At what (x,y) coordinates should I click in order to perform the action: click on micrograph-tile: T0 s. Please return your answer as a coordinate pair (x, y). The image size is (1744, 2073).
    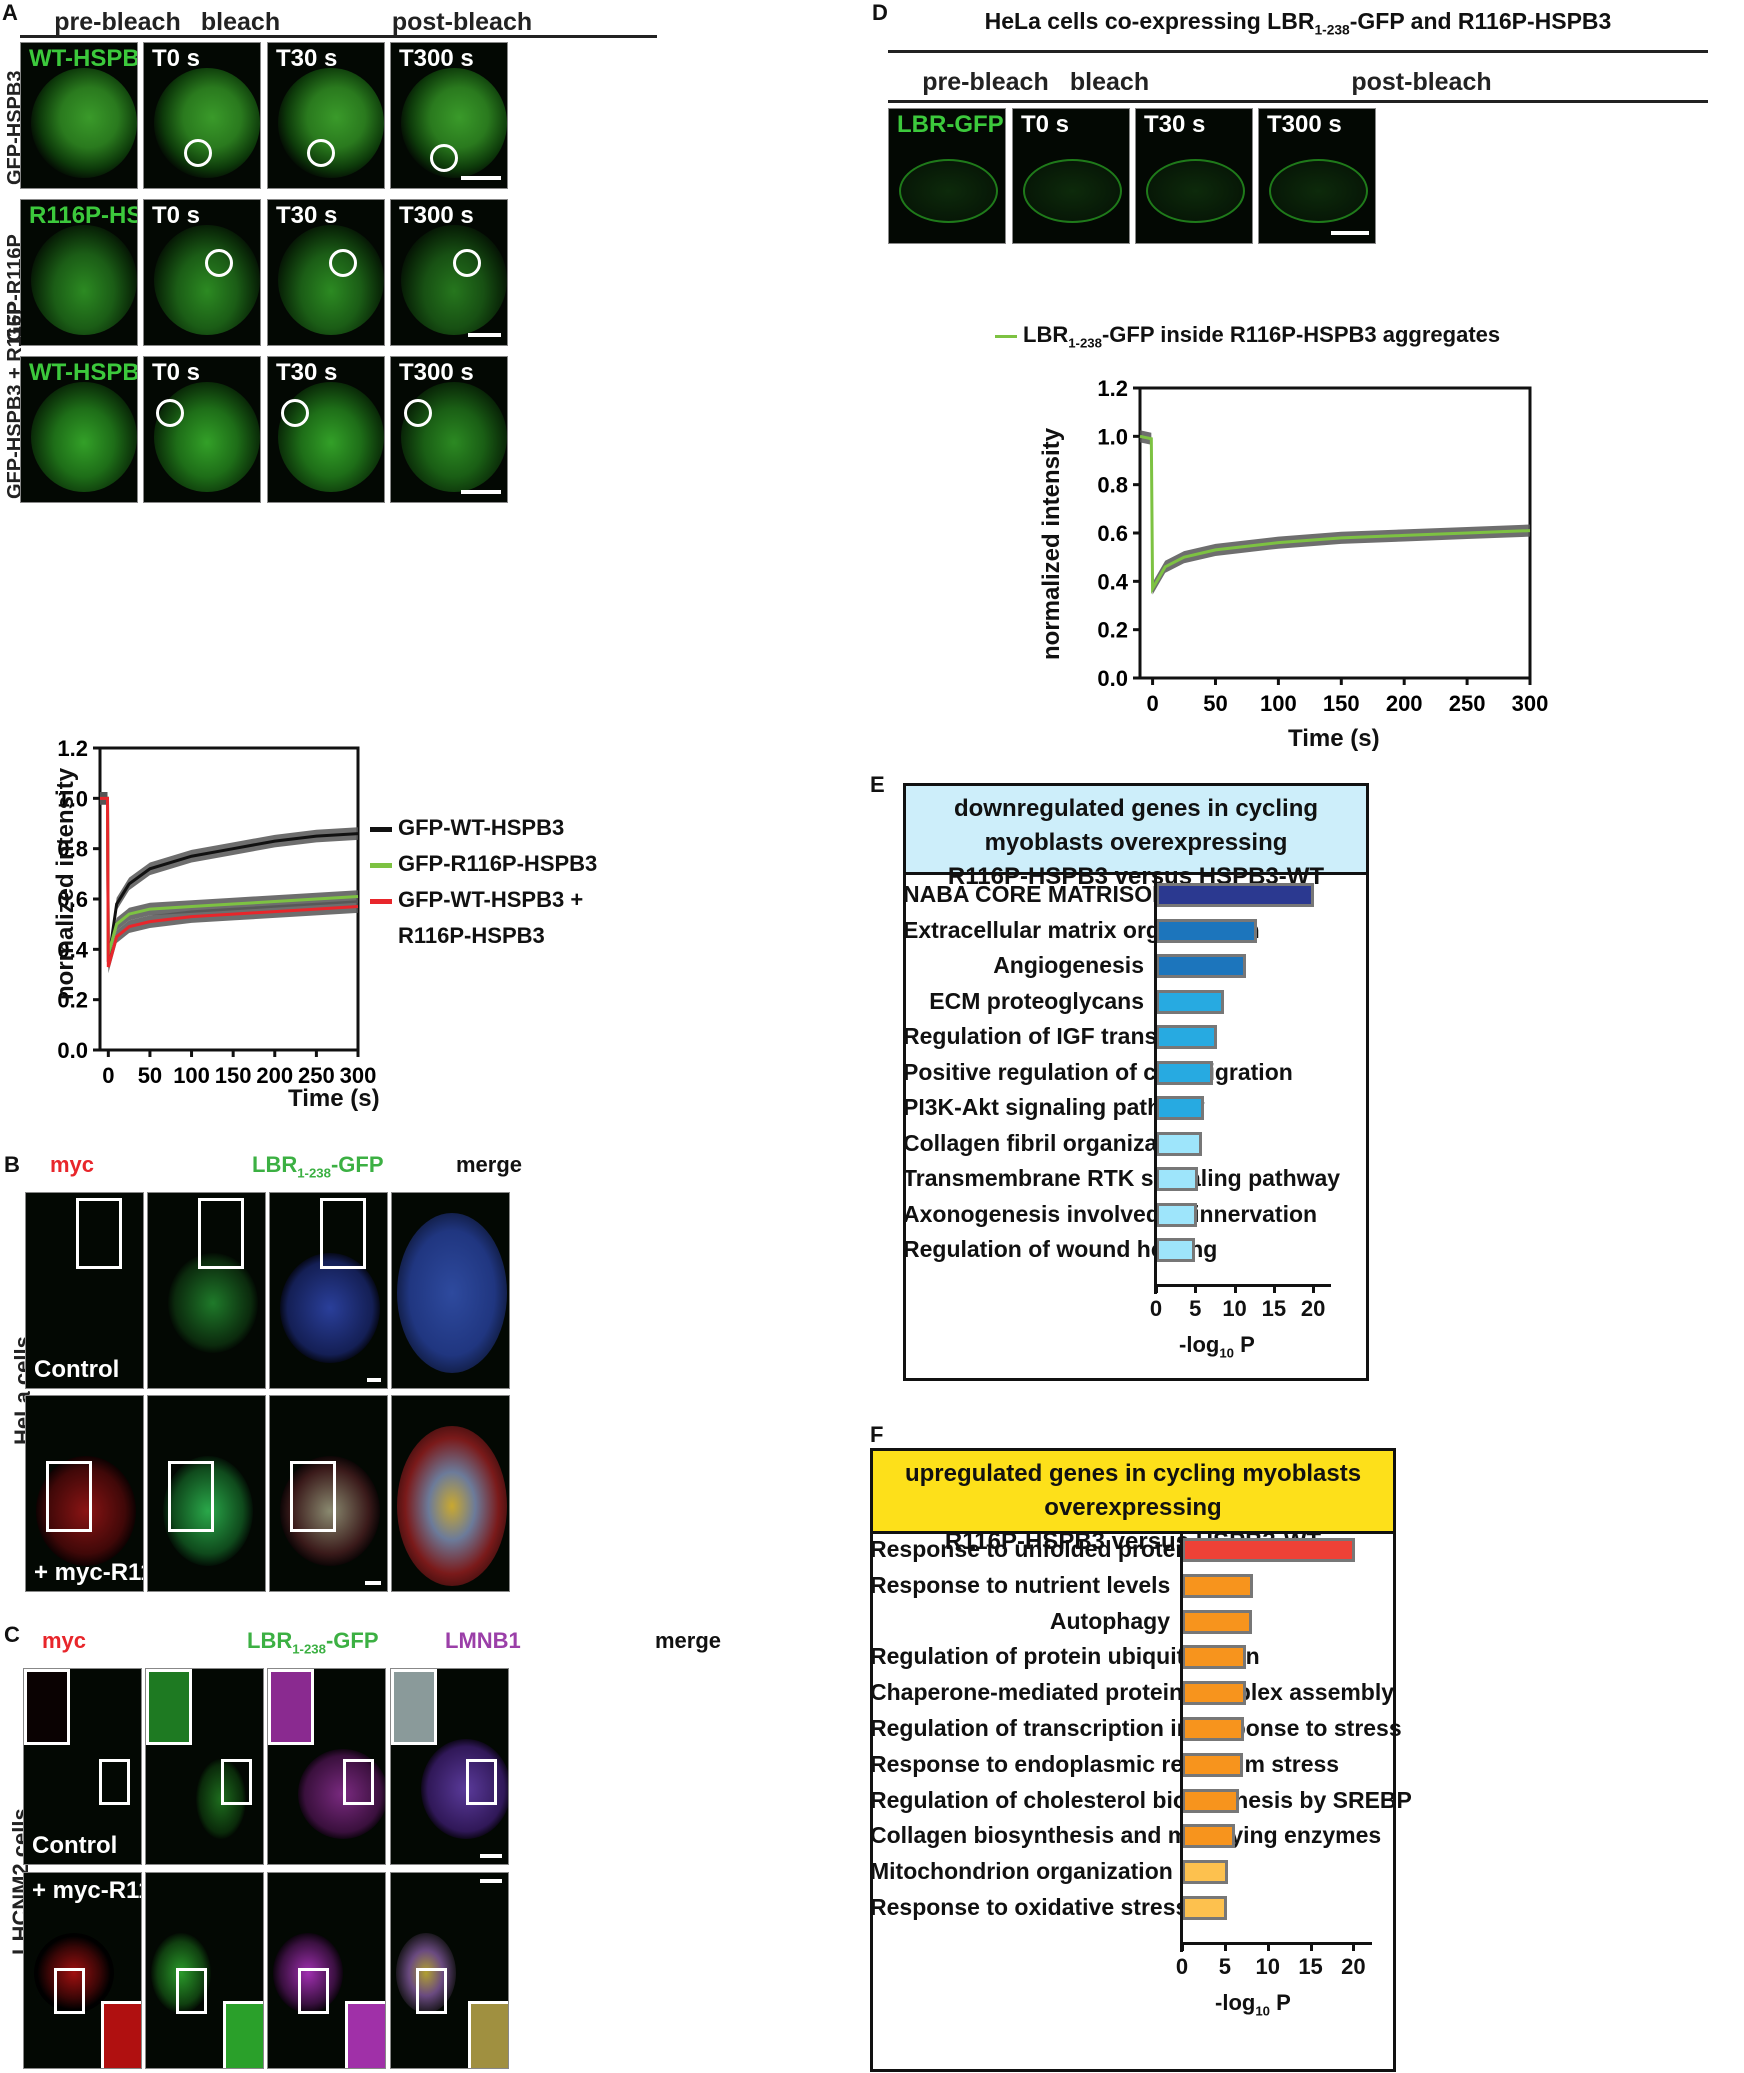
    Looking at the image, I should click on (202, 115).